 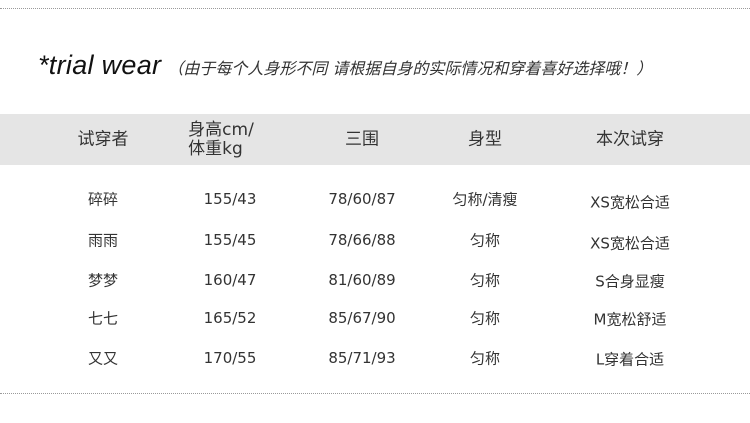 What do you see at coordinates (410, 68) in the screenshot?
I see `title-note: （由于每个人身形不同 请根据自身的实际情况和穿着喜好选择哦！）` at bounding box center [410, 68].